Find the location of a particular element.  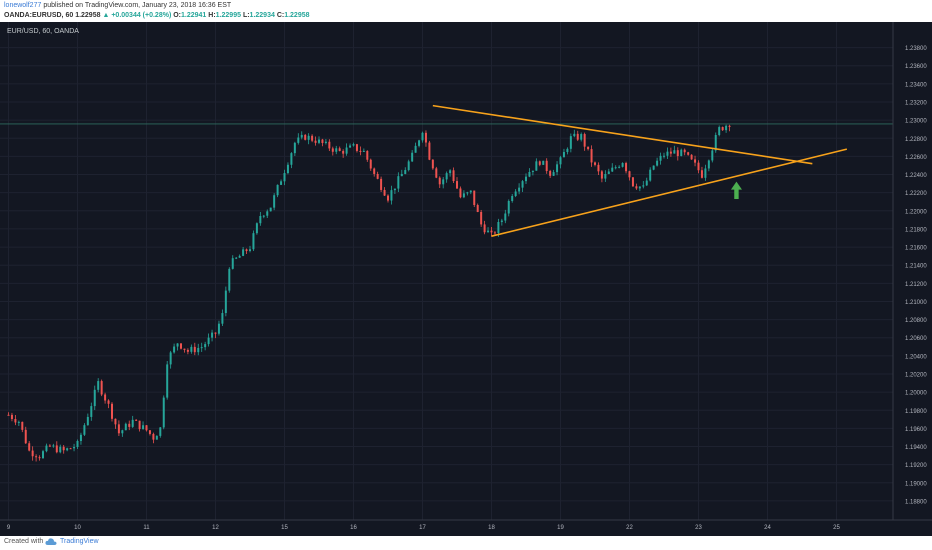

y-tick-label: 1.19000 is located at coordinates (916, 484).